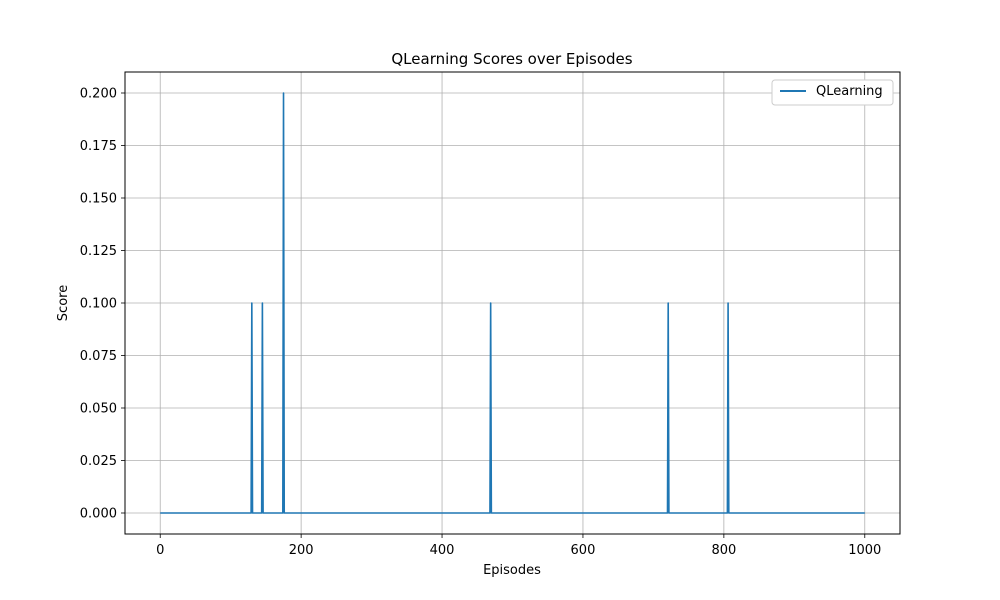 Image resolution: width=1000 pixels, height=600 pixels. Describe the element at coordinates (583, 550) in the screenshot. I see `x-tick-label: 600` at that location.